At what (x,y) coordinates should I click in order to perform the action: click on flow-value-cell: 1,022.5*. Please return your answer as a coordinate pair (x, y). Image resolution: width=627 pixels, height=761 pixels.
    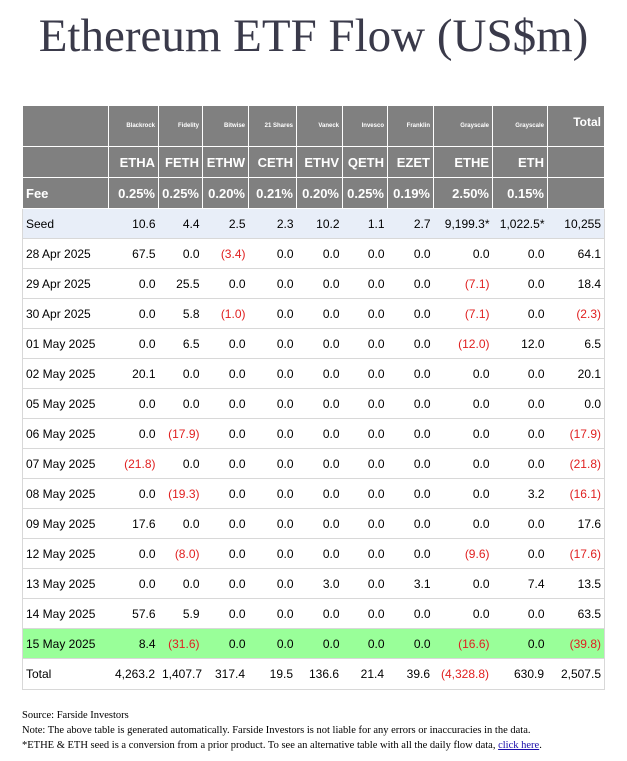
    Looking at the image, I should click on (520, 223).